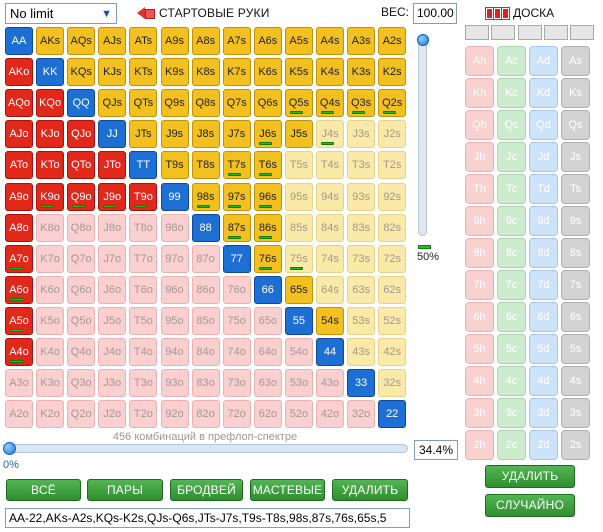 This screenshot has width=603, height=532. What do you see at coordinates (361, 289) in the screenshot?
I see `hand-cell-63s: 63s` at bounding box center [361, 289].